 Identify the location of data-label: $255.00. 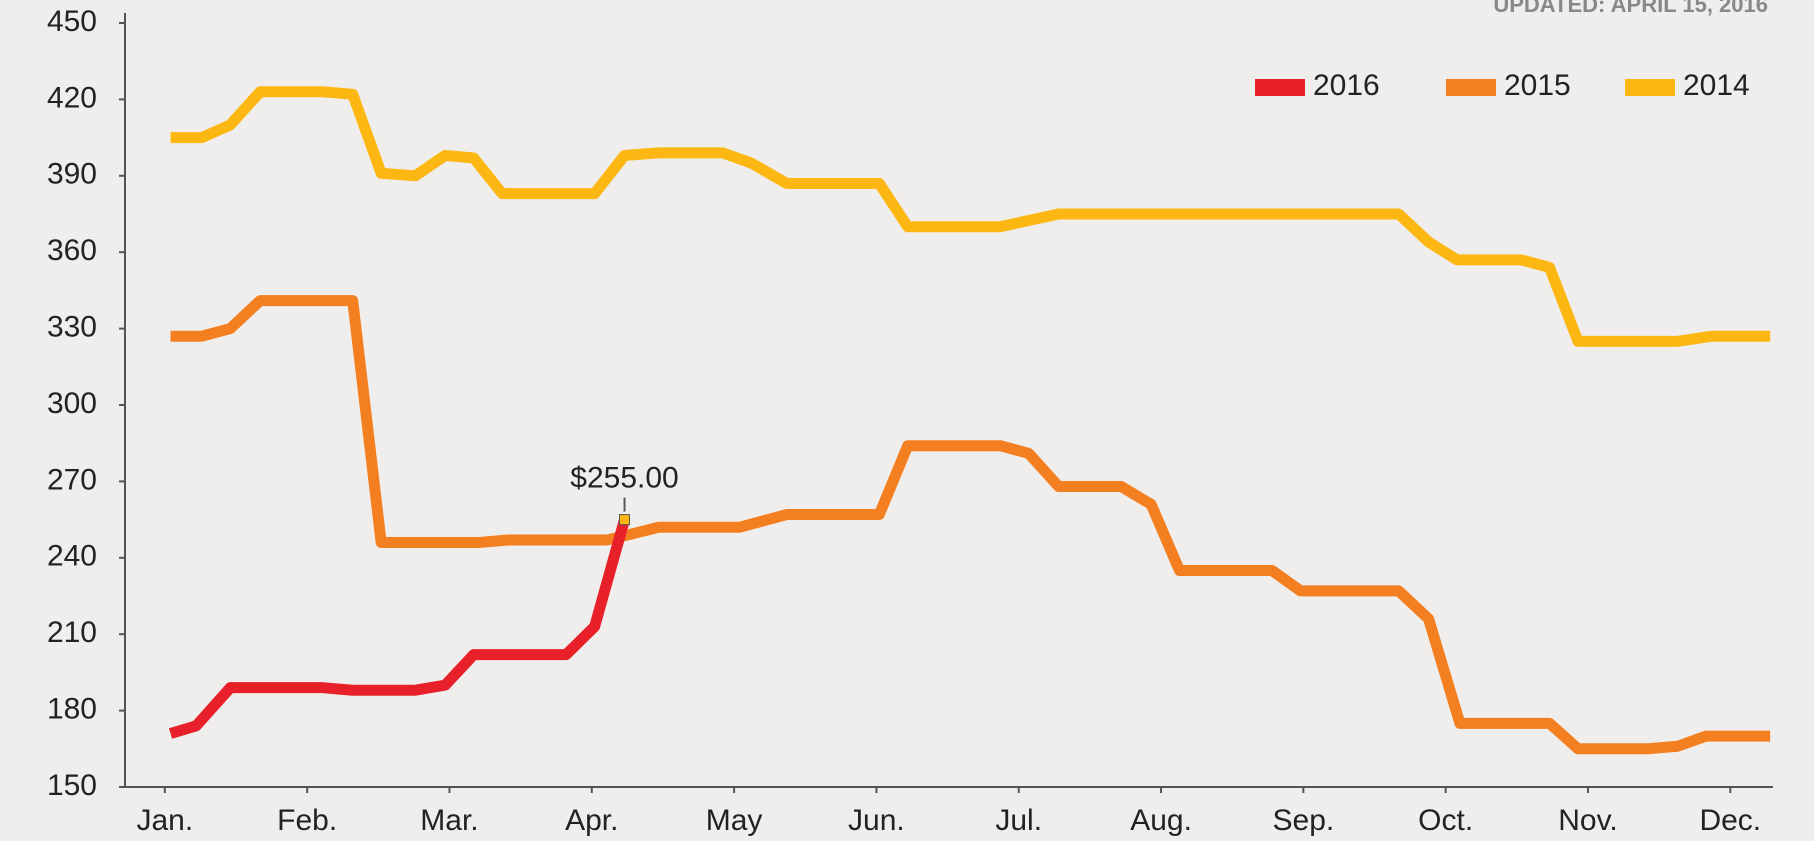
(624, 478).